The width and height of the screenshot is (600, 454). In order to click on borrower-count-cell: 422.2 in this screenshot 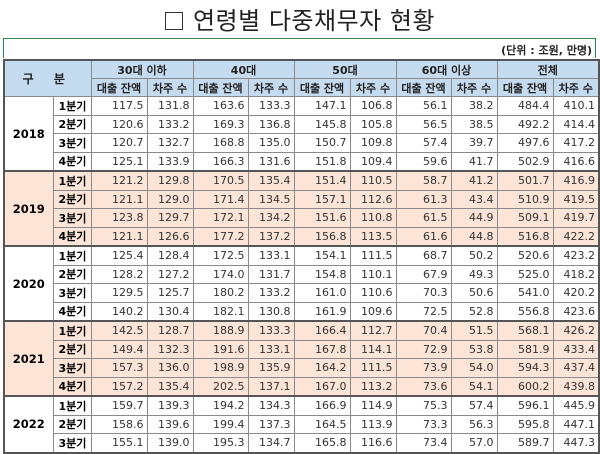, I will do `click(576, 236)`.